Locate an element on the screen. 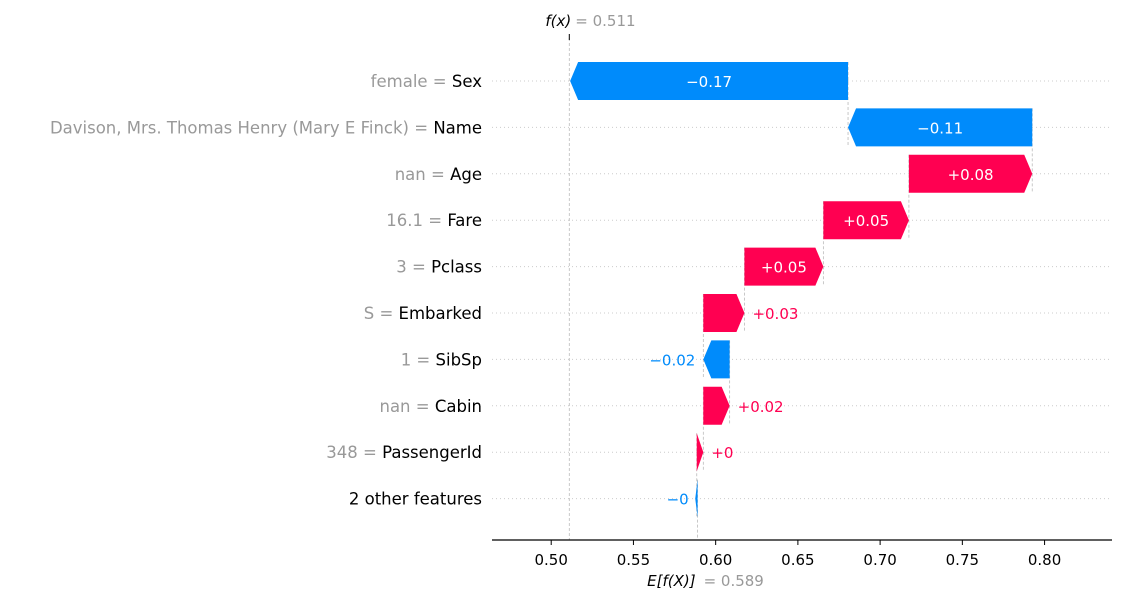 This screenshot has width=1121, height=600. bar-fare is located at coordinates (866, 220).